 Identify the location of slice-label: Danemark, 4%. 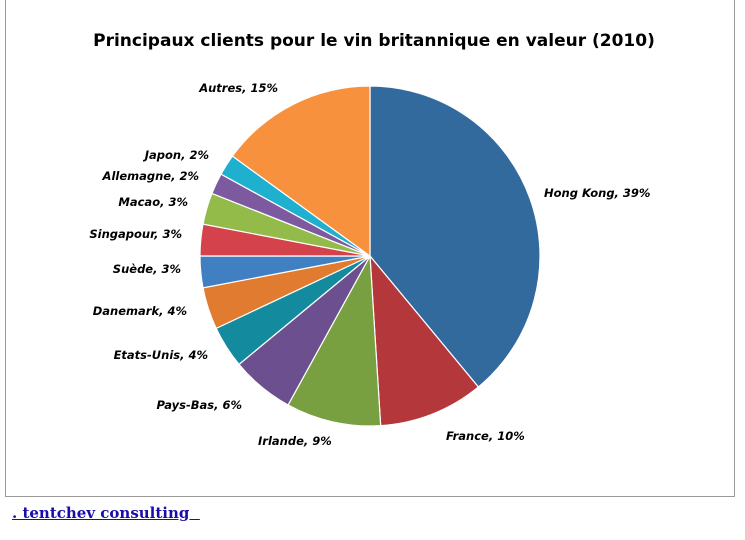
(140, 311).